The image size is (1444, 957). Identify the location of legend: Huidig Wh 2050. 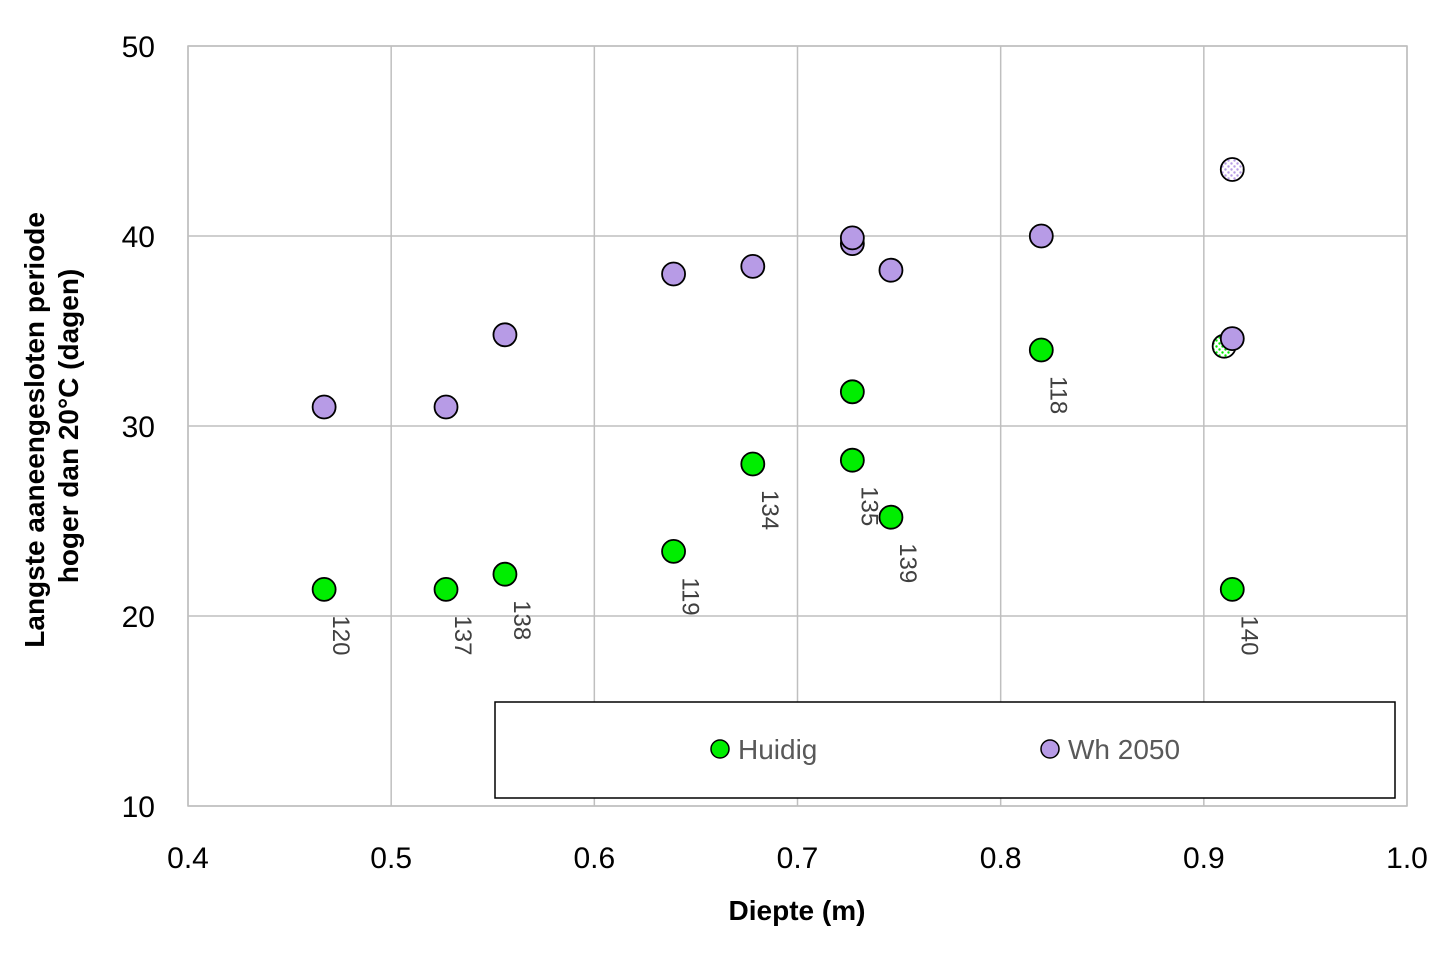
(945, 750).